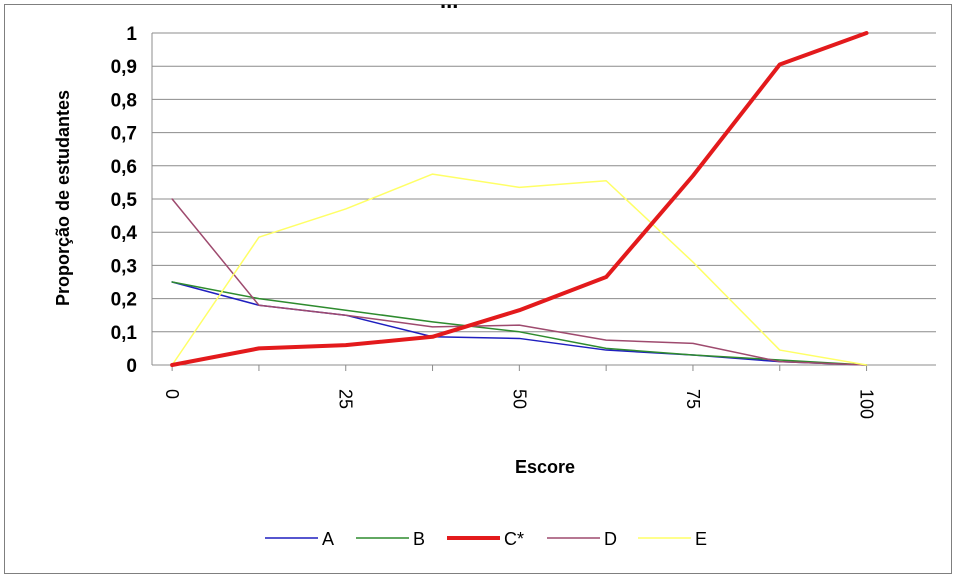  I want to click on y-axis-title: Proporção de estudantes, so click(63, 198).